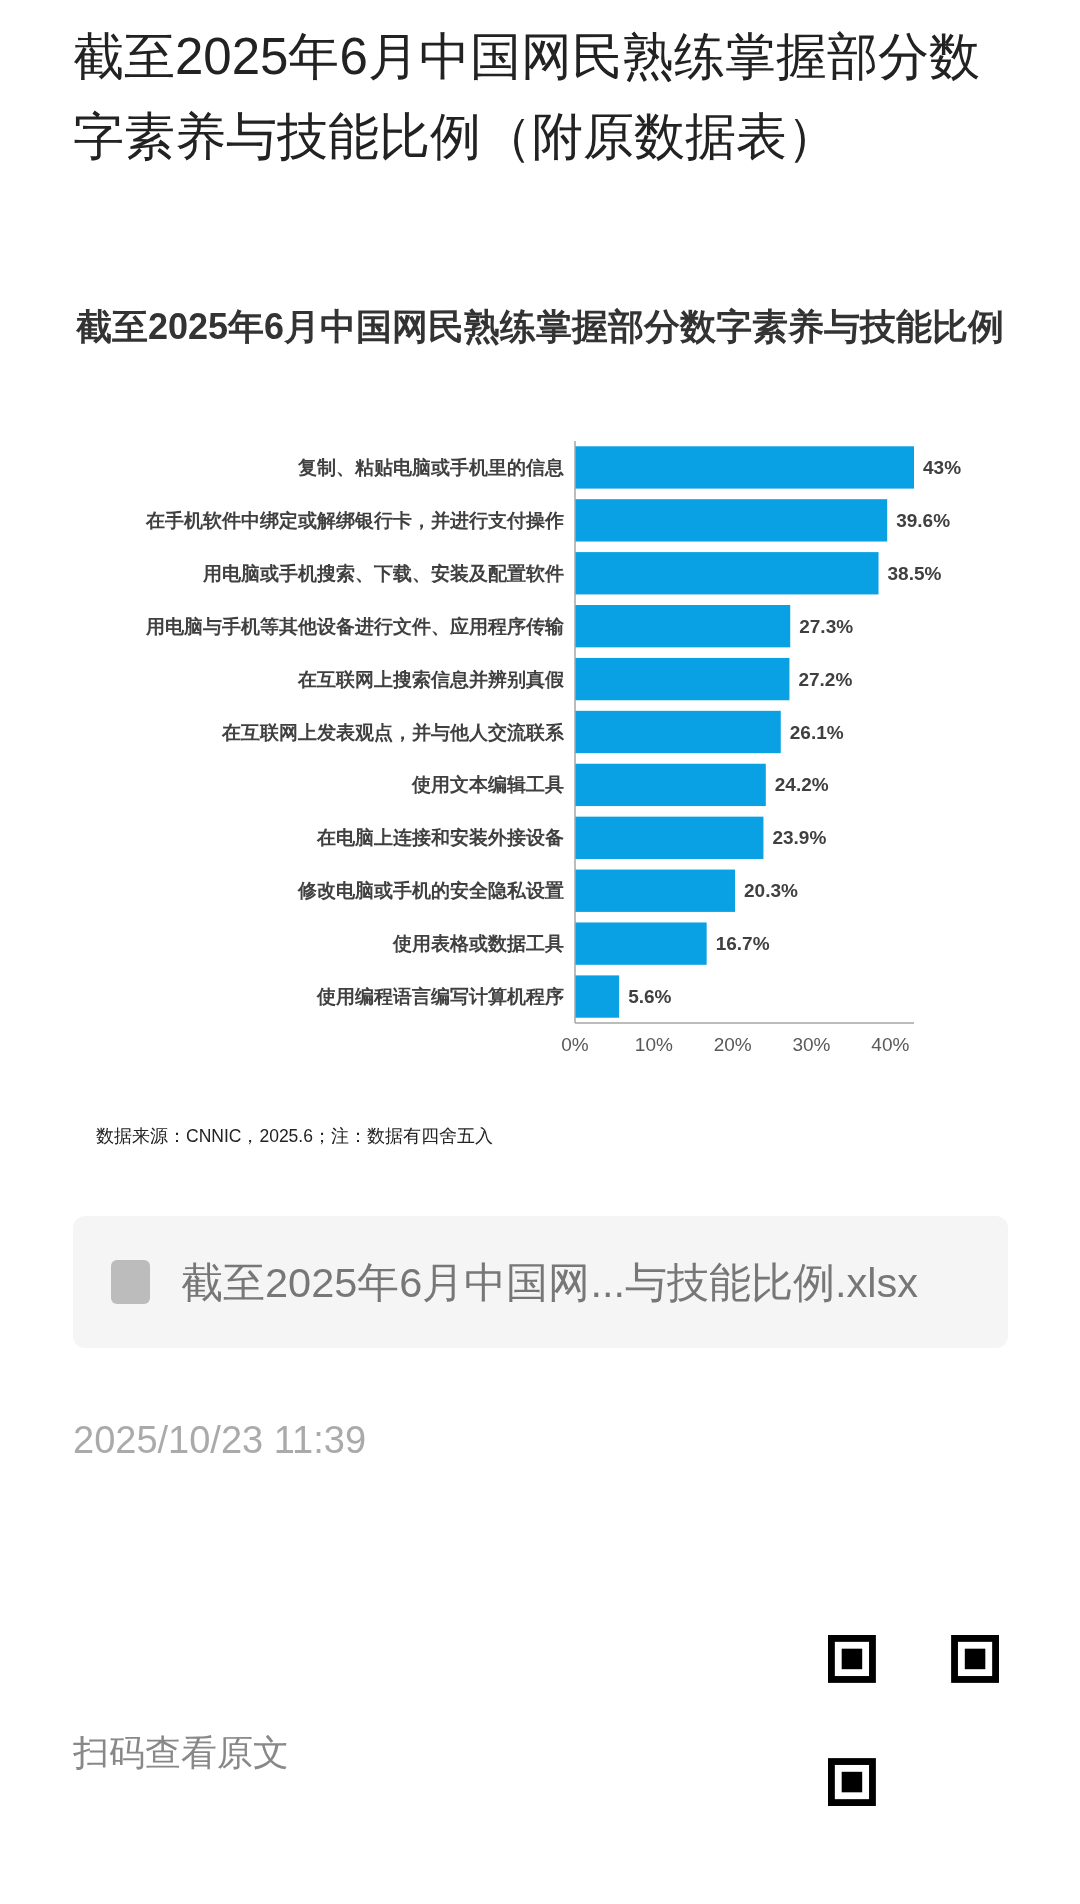 The width and height of the screenshot is (1080, 1904). Describe the element at coordinates (478, 944) in the screenshot. I see `y-tick-label: 使用表格或数据工具` at that location.